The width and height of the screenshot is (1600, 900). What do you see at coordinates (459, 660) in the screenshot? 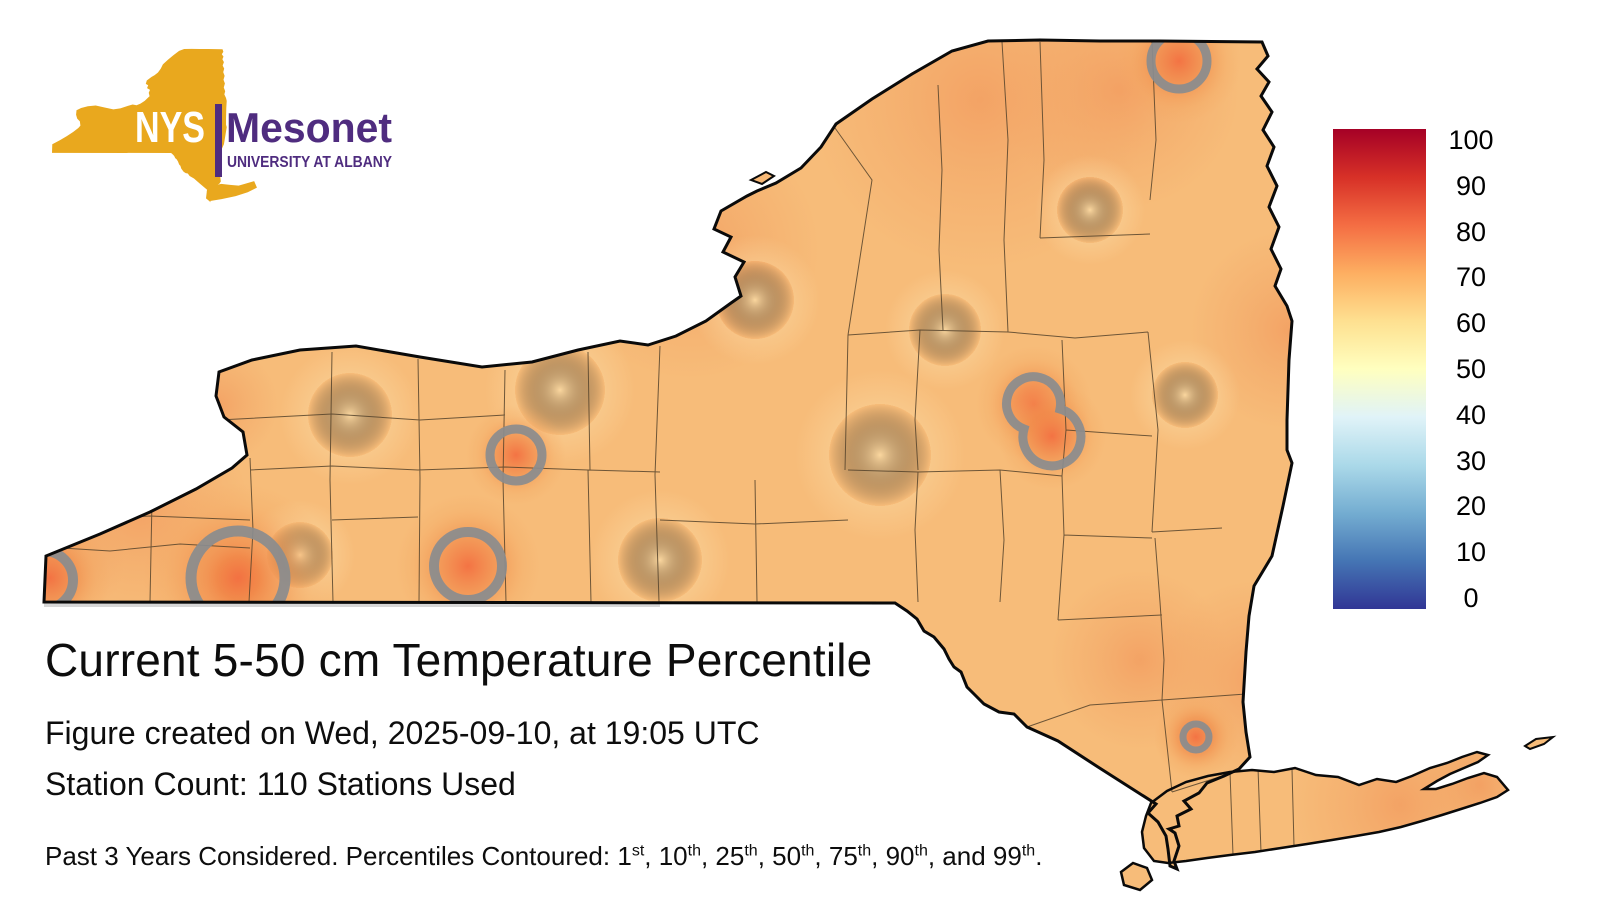
I see `figure-title: Current 5-50 cm Temperature Percentile` at bounding box center [459, 660].